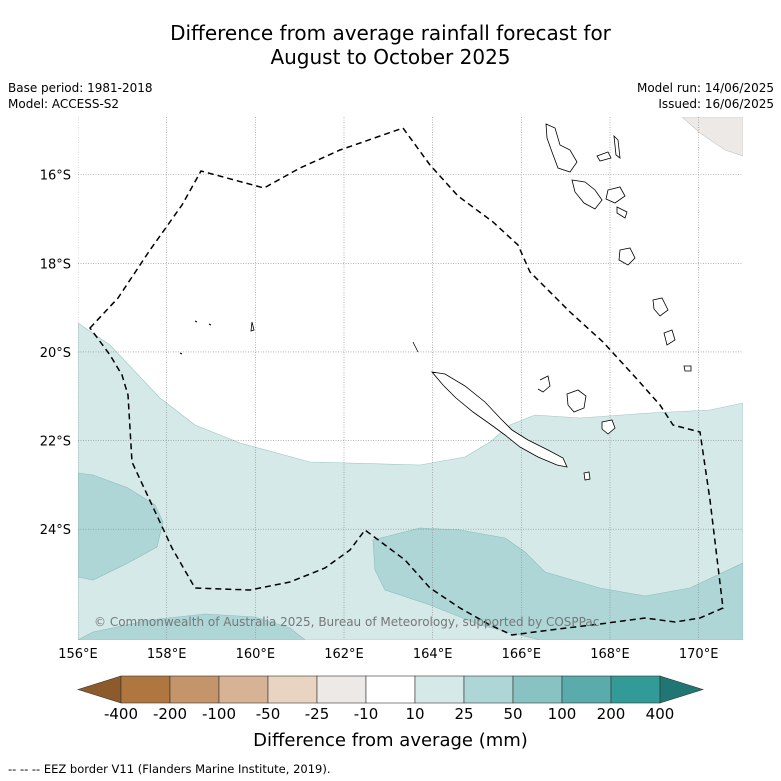  Describe the element at coordinates (268, 714) in the screenshot. I see `colorbar-label: -50` at that location.